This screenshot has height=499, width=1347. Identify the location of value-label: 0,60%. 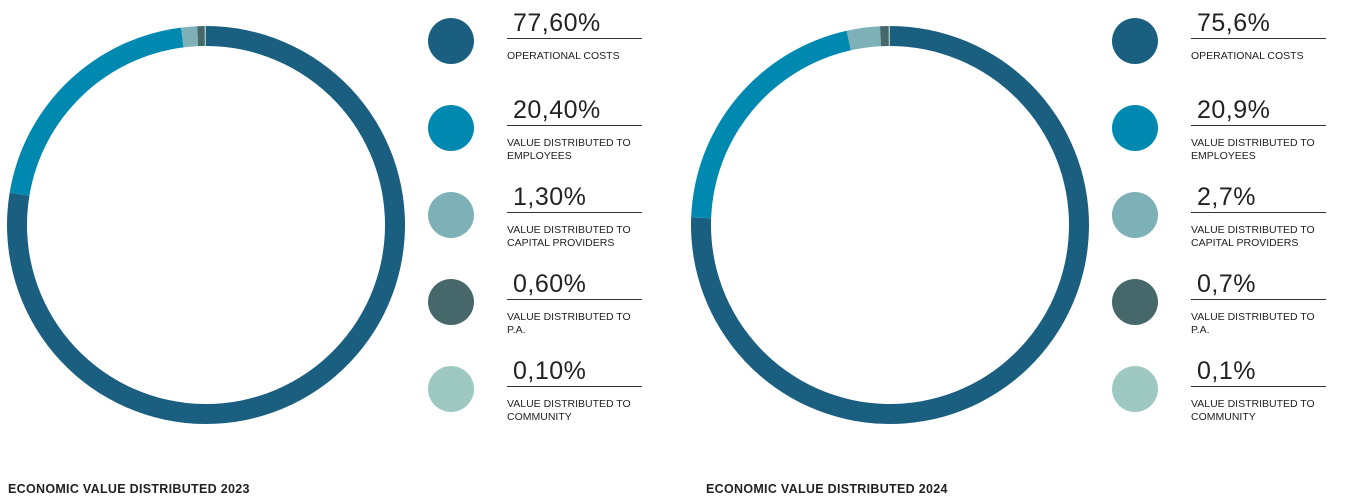
(574, 284).